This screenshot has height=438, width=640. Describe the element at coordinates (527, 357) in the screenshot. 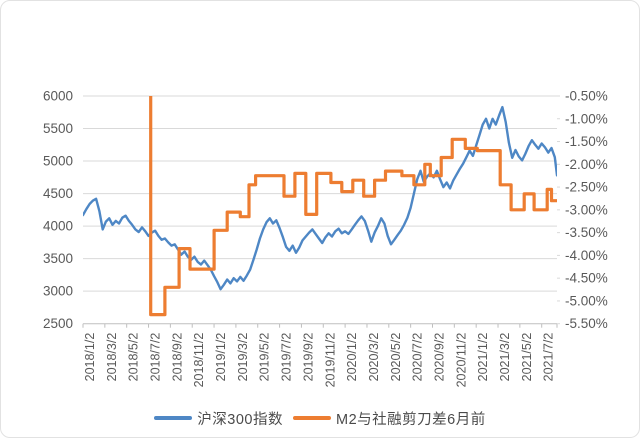

I see `svg-text: 2021/5/2` at that location.